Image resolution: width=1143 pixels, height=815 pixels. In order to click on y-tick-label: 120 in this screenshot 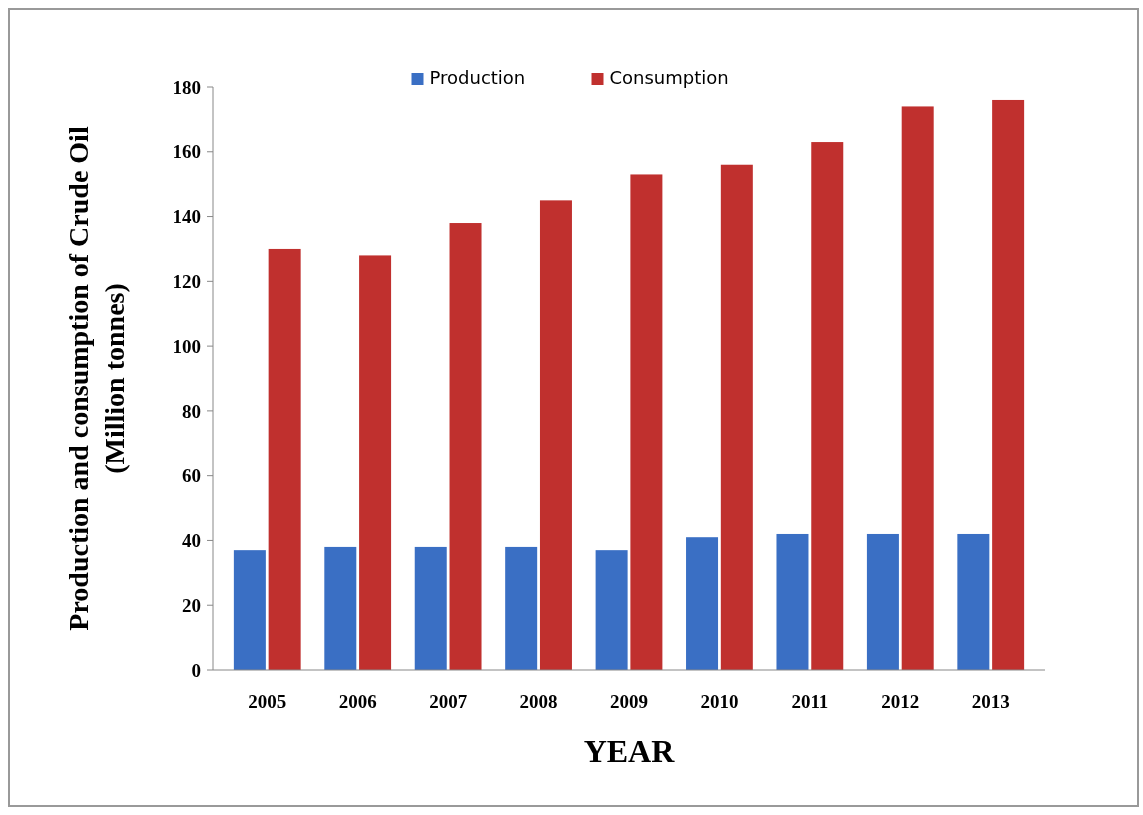, I will do `click(186, 281)`.